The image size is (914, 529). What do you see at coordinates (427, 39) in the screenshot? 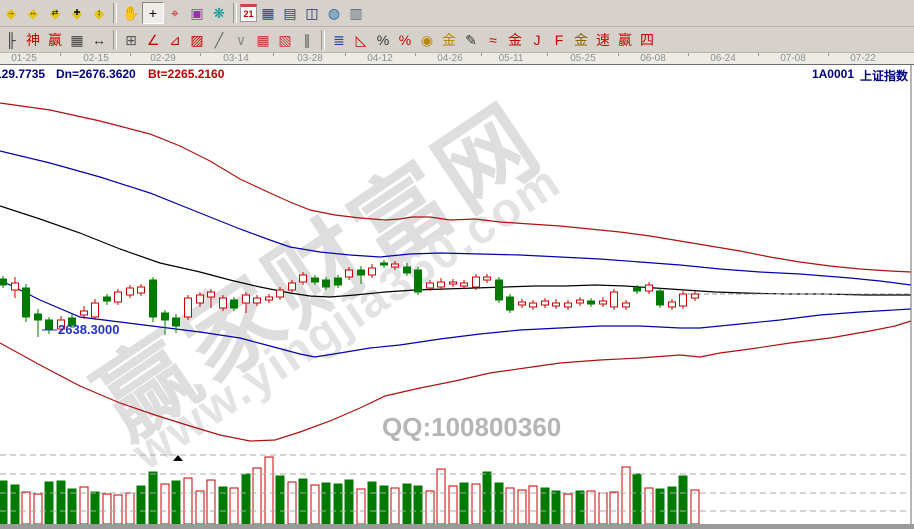
I see `gold-circle-icon: ◉` at bounding box center [427, 39].